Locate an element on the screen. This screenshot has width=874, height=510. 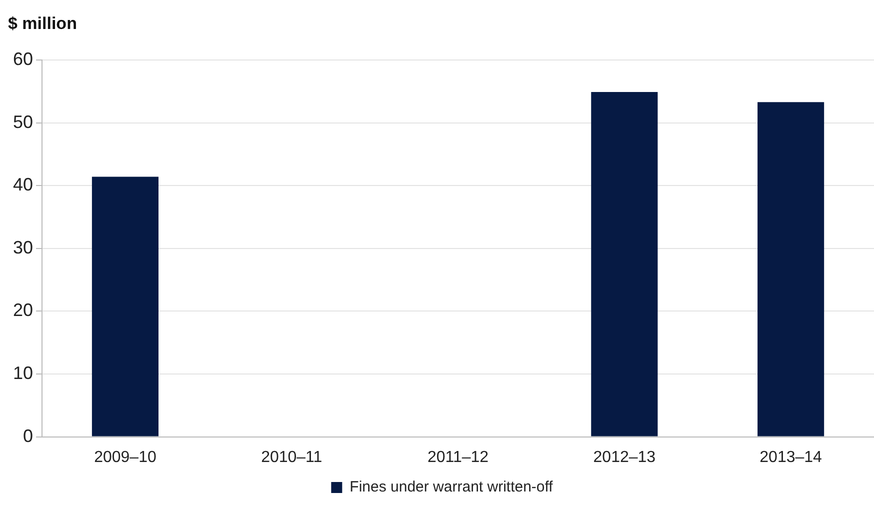
y-tick-label: 60 is located at coordinates (23, 58).